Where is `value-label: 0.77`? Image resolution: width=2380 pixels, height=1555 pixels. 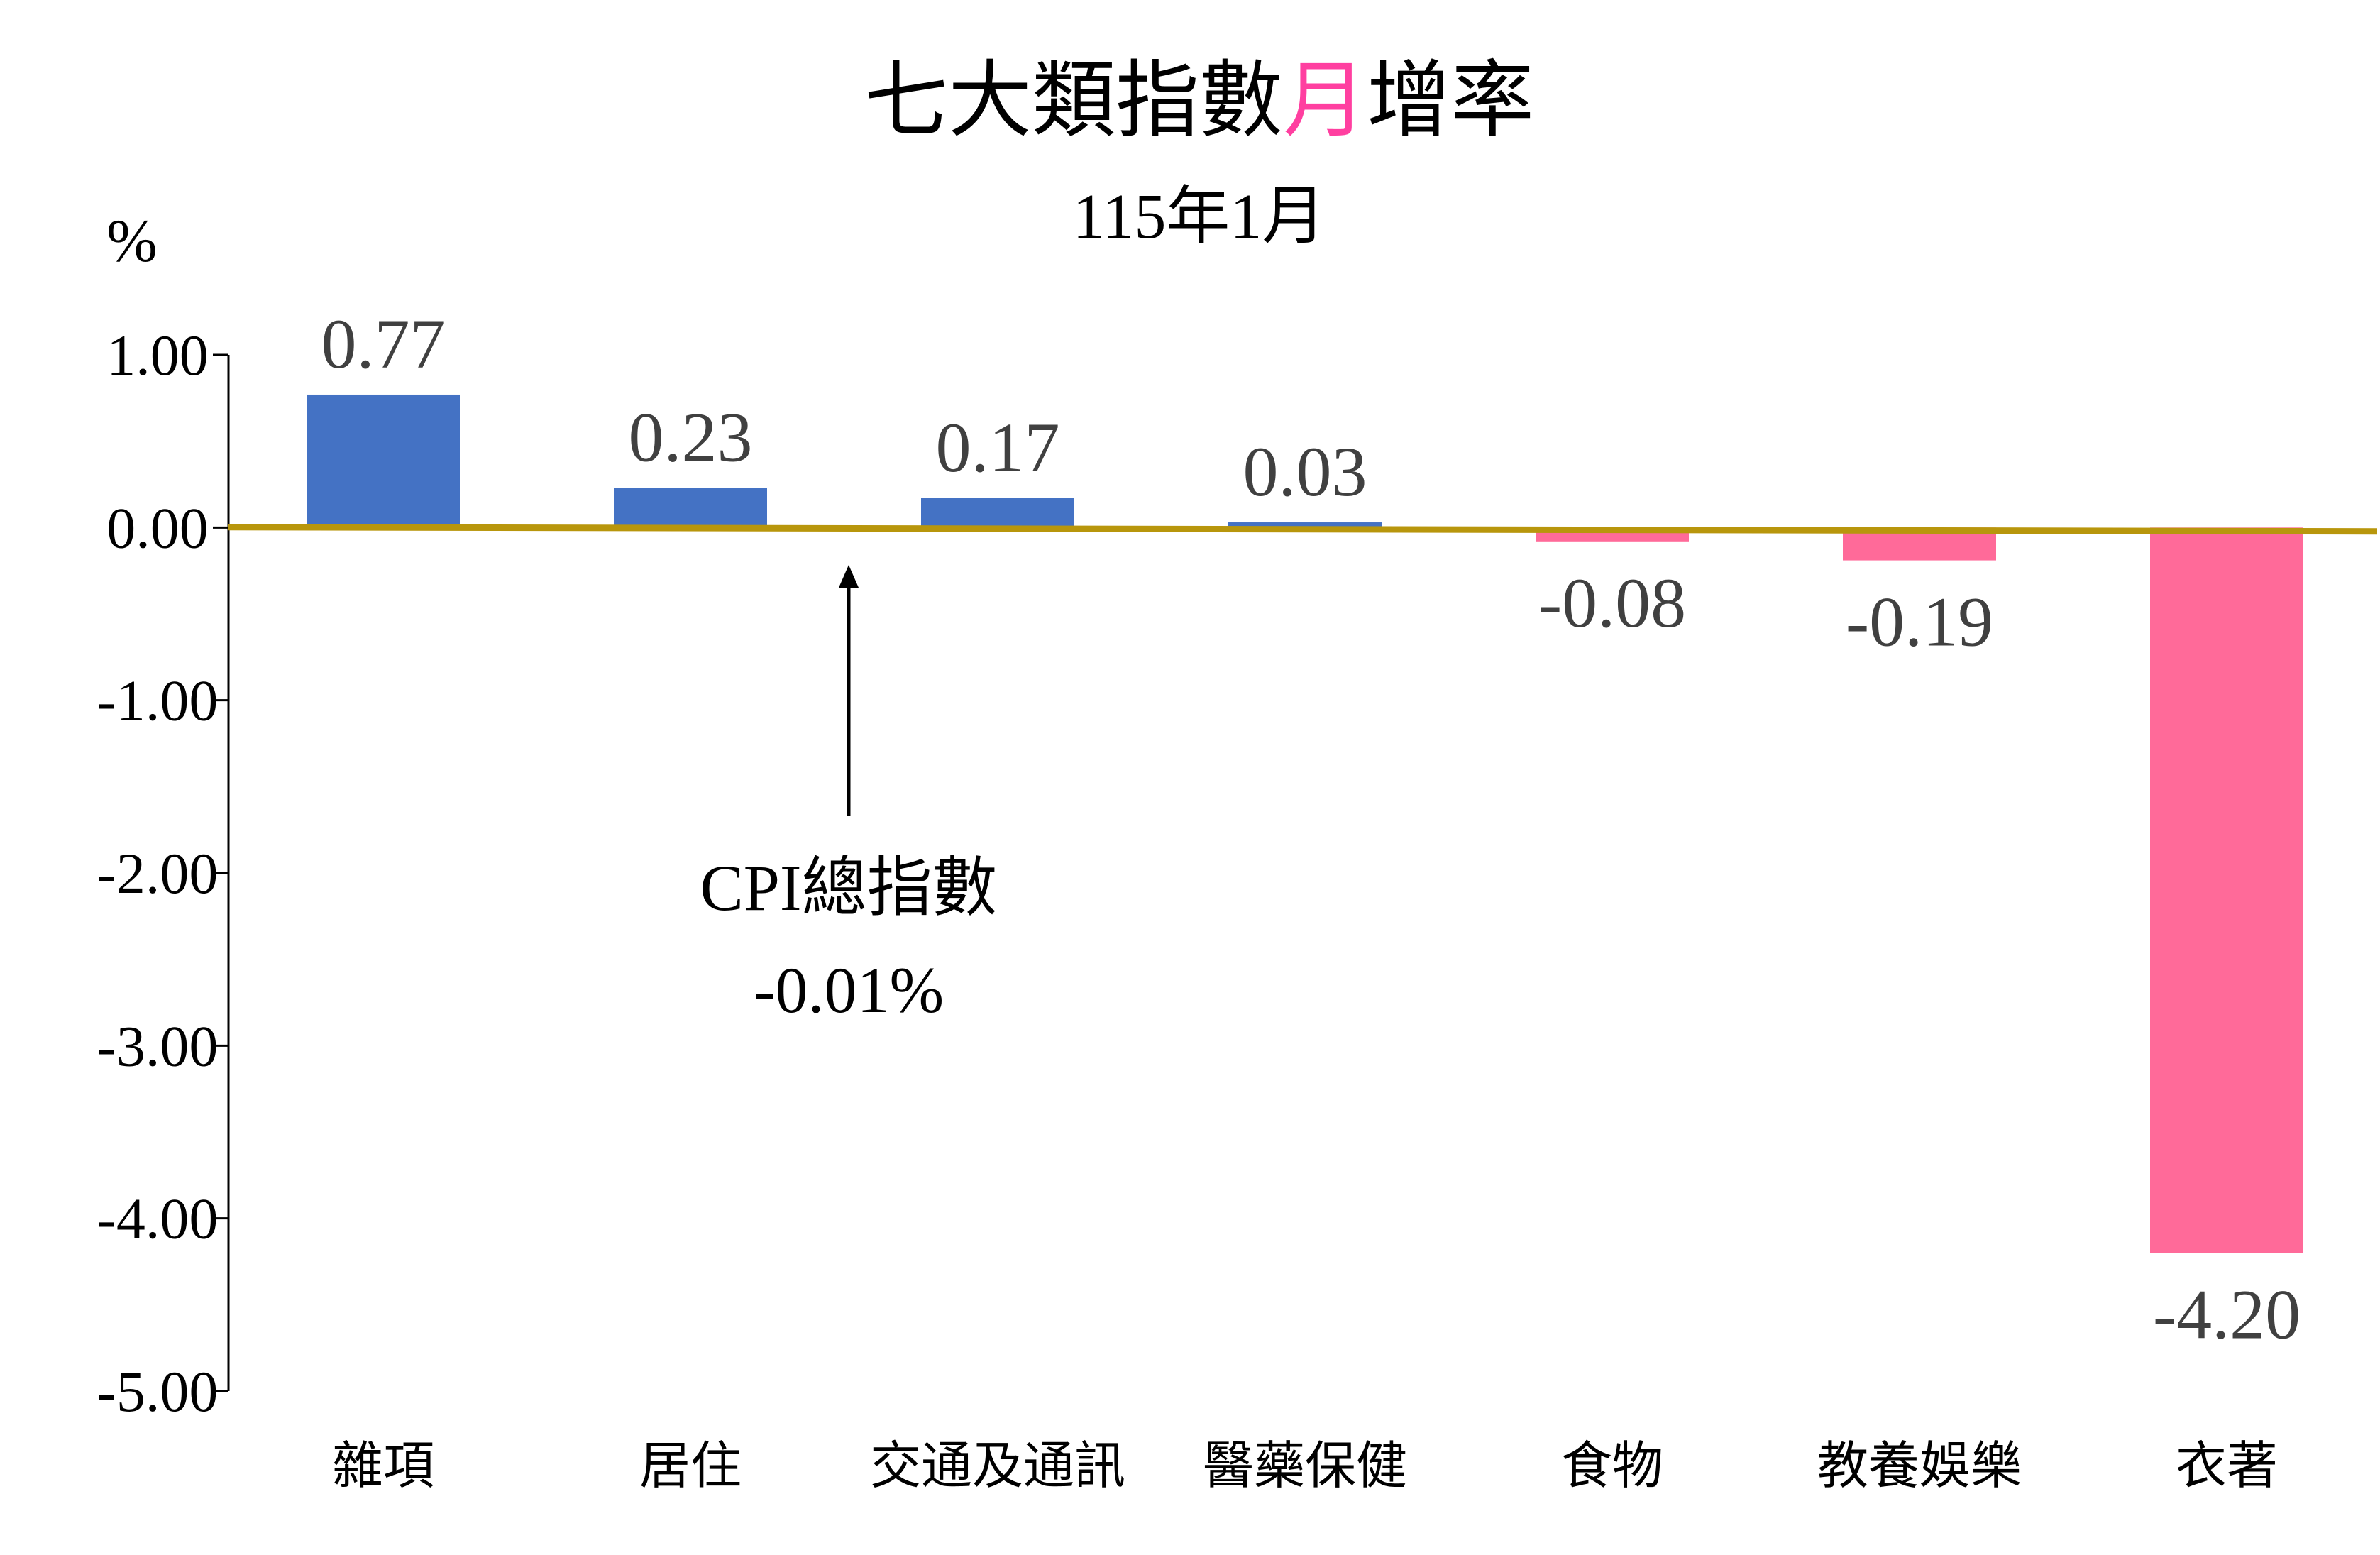 value-label: 0.77 is located at coordinates (383, 343).